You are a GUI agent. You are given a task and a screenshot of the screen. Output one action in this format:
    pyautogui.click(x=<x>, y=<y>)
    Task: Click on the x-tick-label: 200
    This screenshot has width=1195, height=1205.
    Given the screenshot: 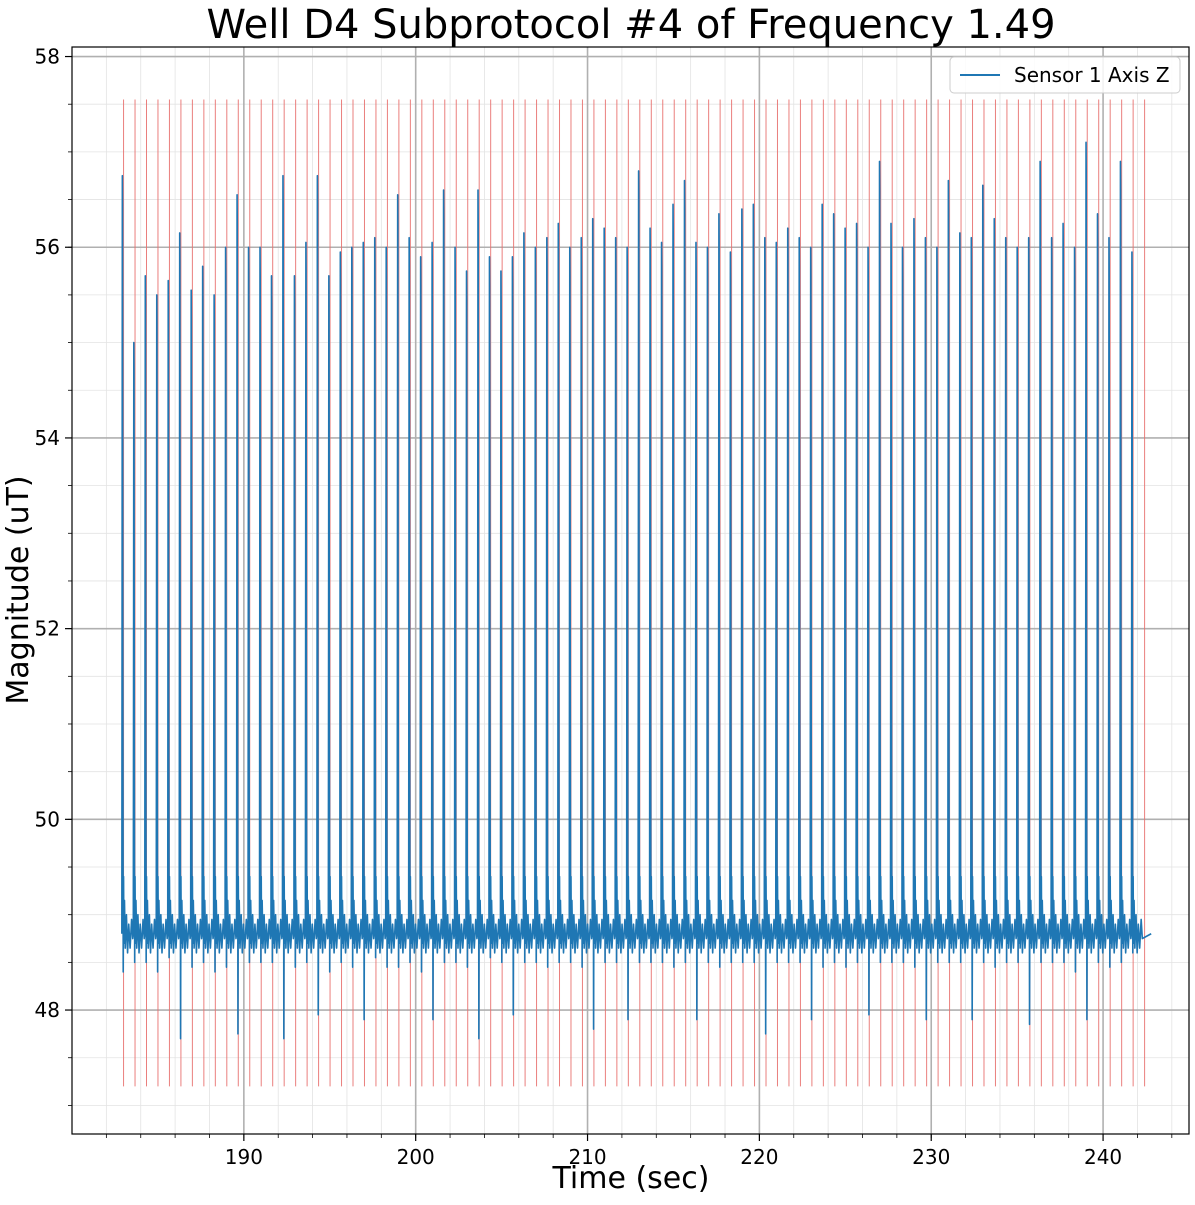 What is the action you would take?
    pyautogui.click(x=416, y=1157)
    